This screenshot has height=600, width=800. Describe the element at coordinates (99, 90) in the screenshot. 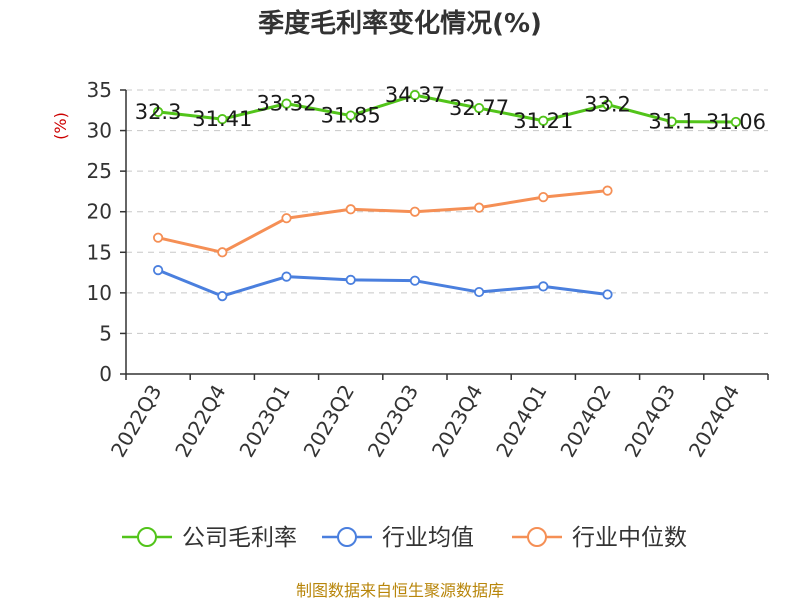

I see `y-tick-label: 35` at that location.